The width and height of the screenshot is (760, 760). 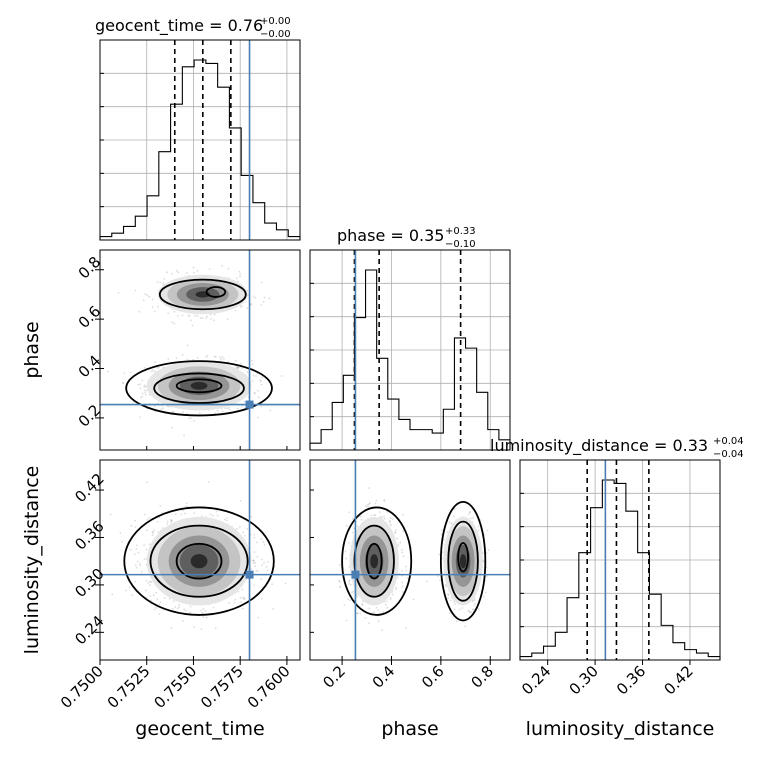 What do you see at coordinates (82, 687) in the screenshot?
I see `x-tick-label: 0.7500` at bounding box center [82, 687].